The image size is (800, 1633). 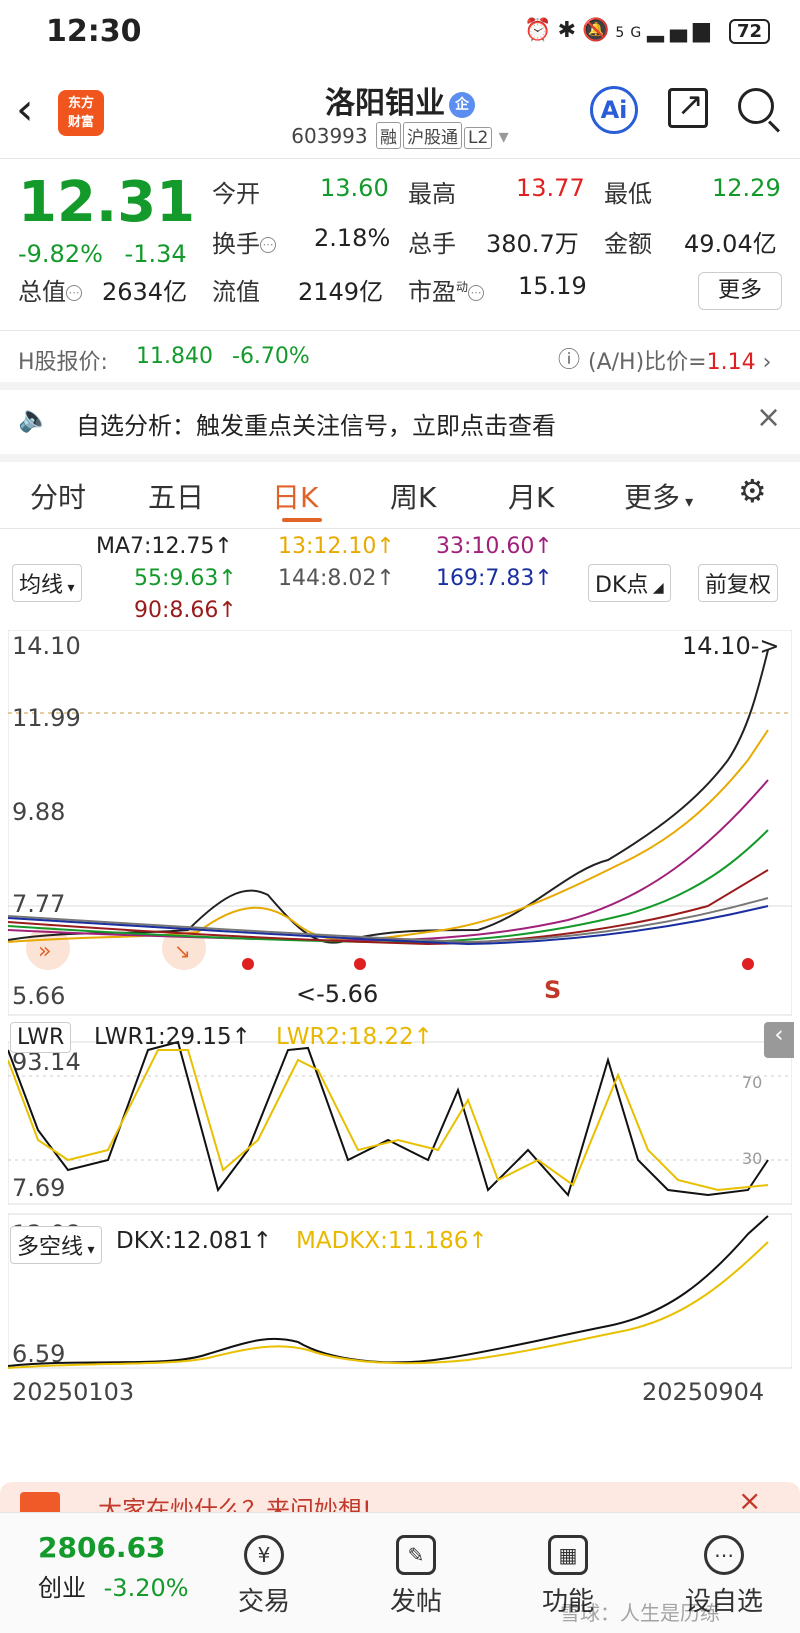 I want to click on madkx-value: MADKX:11.186↑, so click(x=392, y=1241).